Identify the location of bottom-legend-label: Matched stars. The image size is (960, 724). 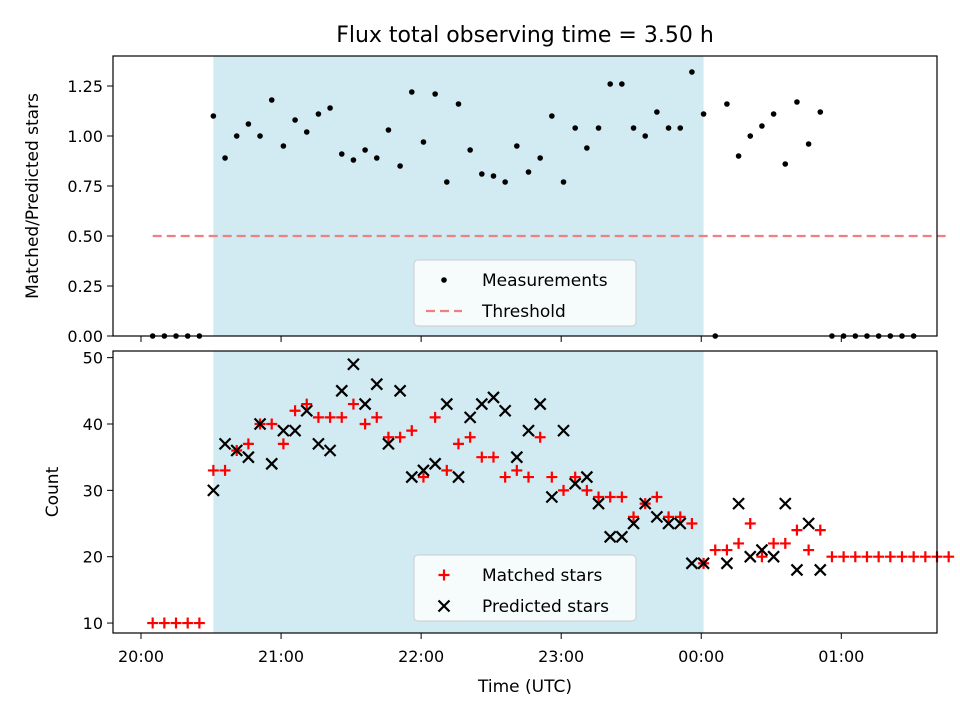
(542, 576).